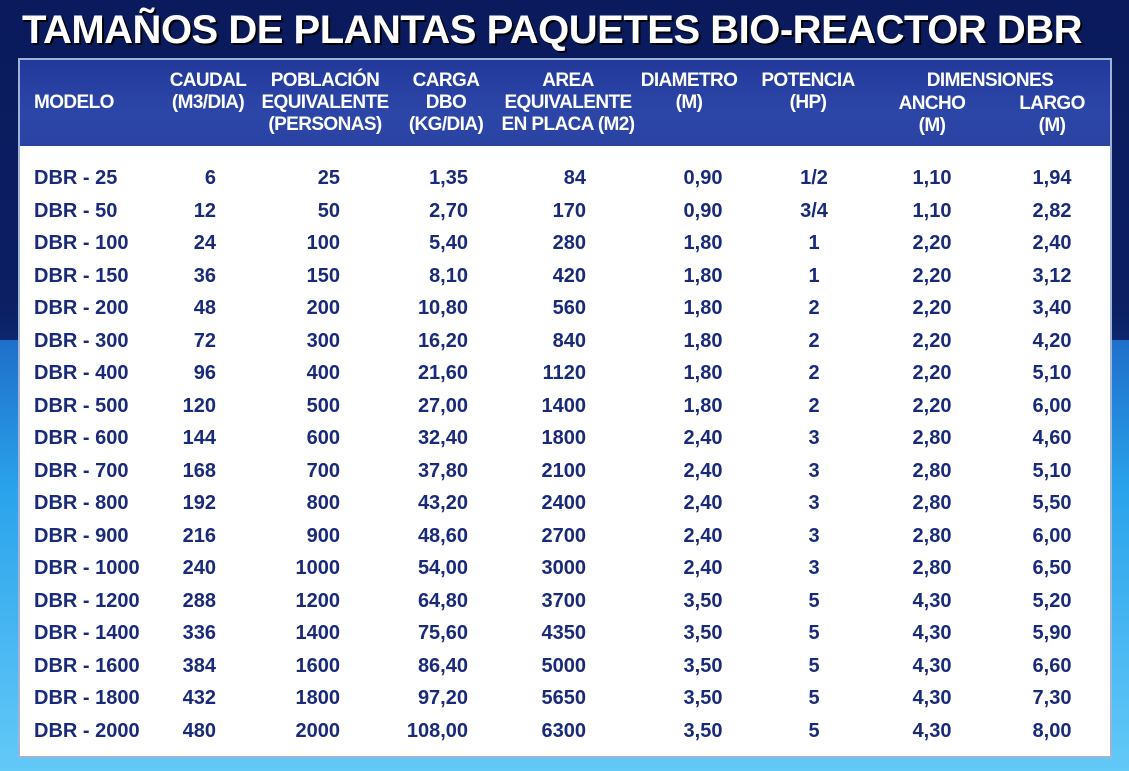  Describe the element at coordinates (564, 698) in the screenshot. I see `cell-area: 5650` at that location.